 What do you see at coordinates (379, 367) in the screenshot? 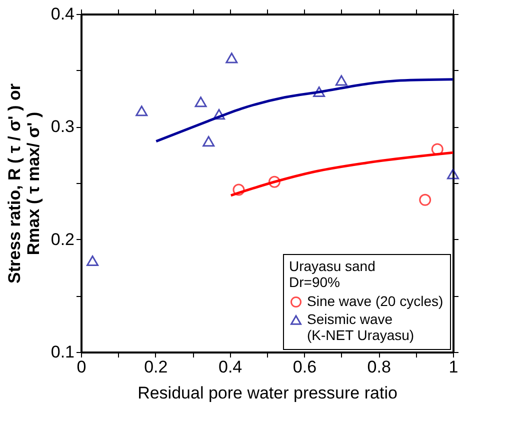
I see `x-tick-label: 0.8` at bounding box center [379, 367].